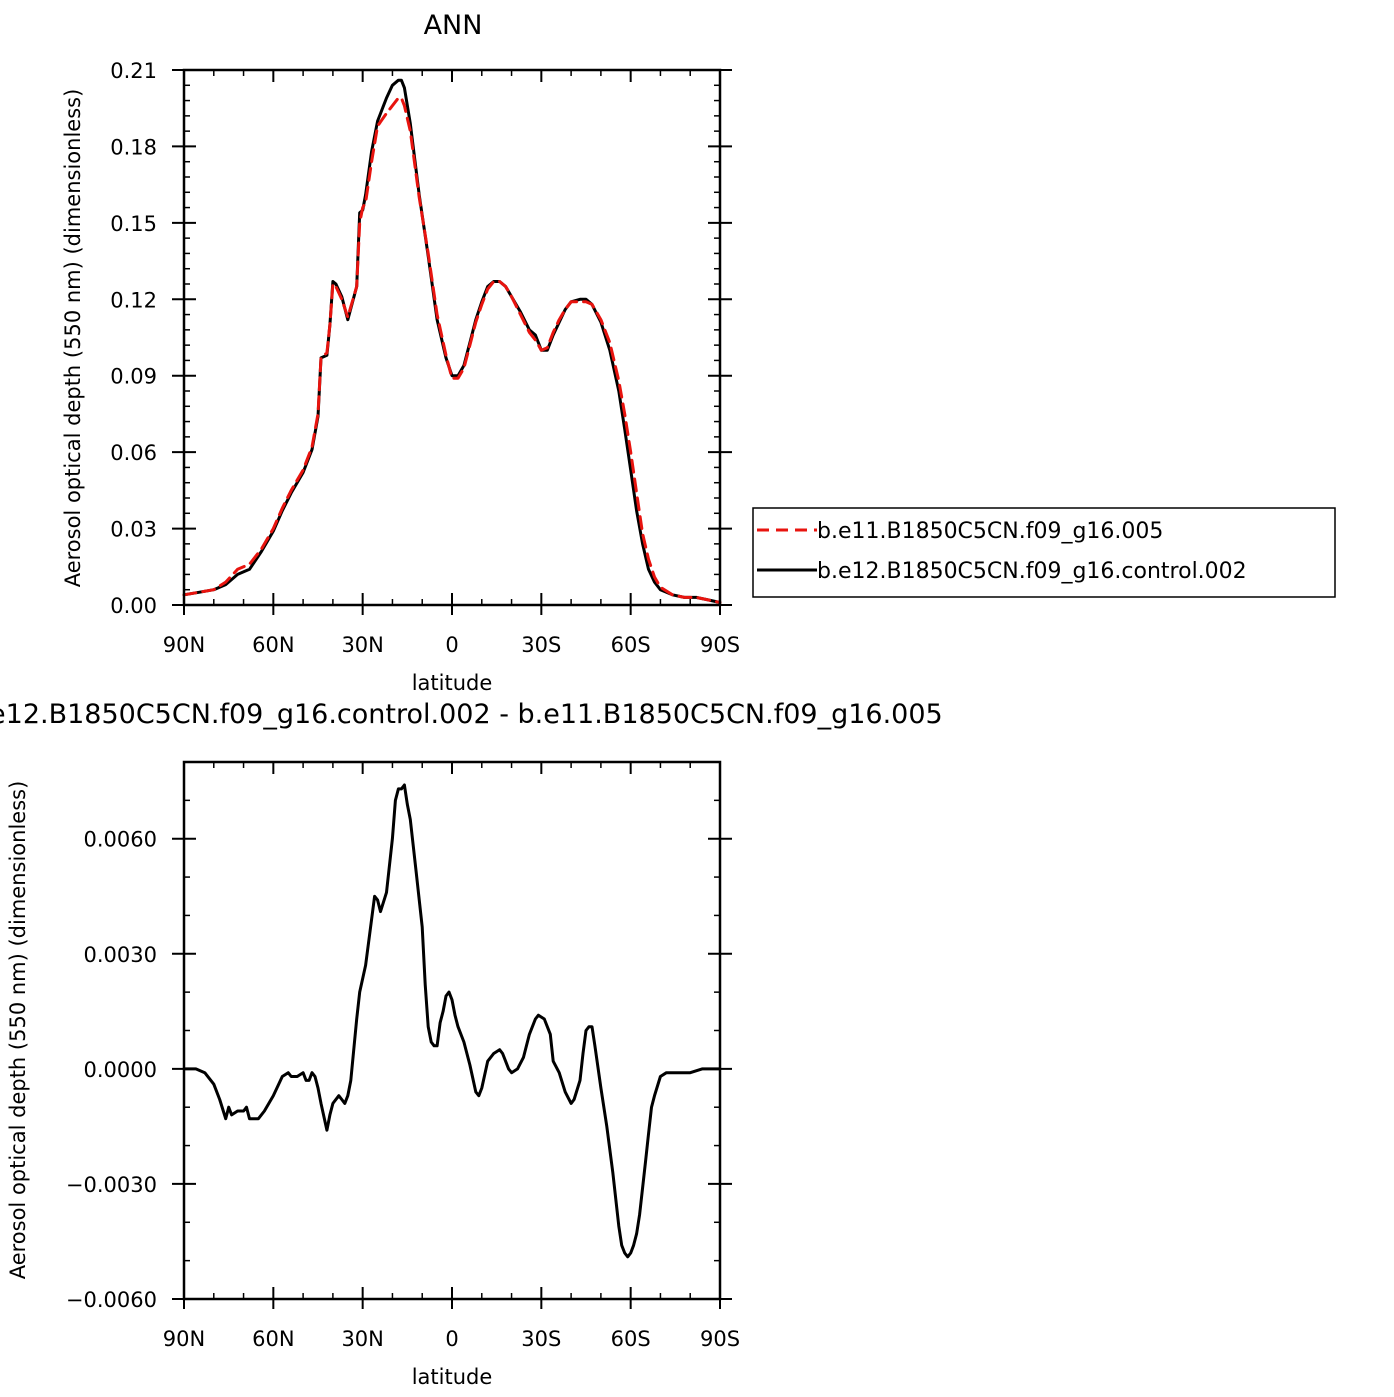 This screenshot has width=1394, height=1397. I want to click on y-tick-label: 0.09, so click(133, 377).